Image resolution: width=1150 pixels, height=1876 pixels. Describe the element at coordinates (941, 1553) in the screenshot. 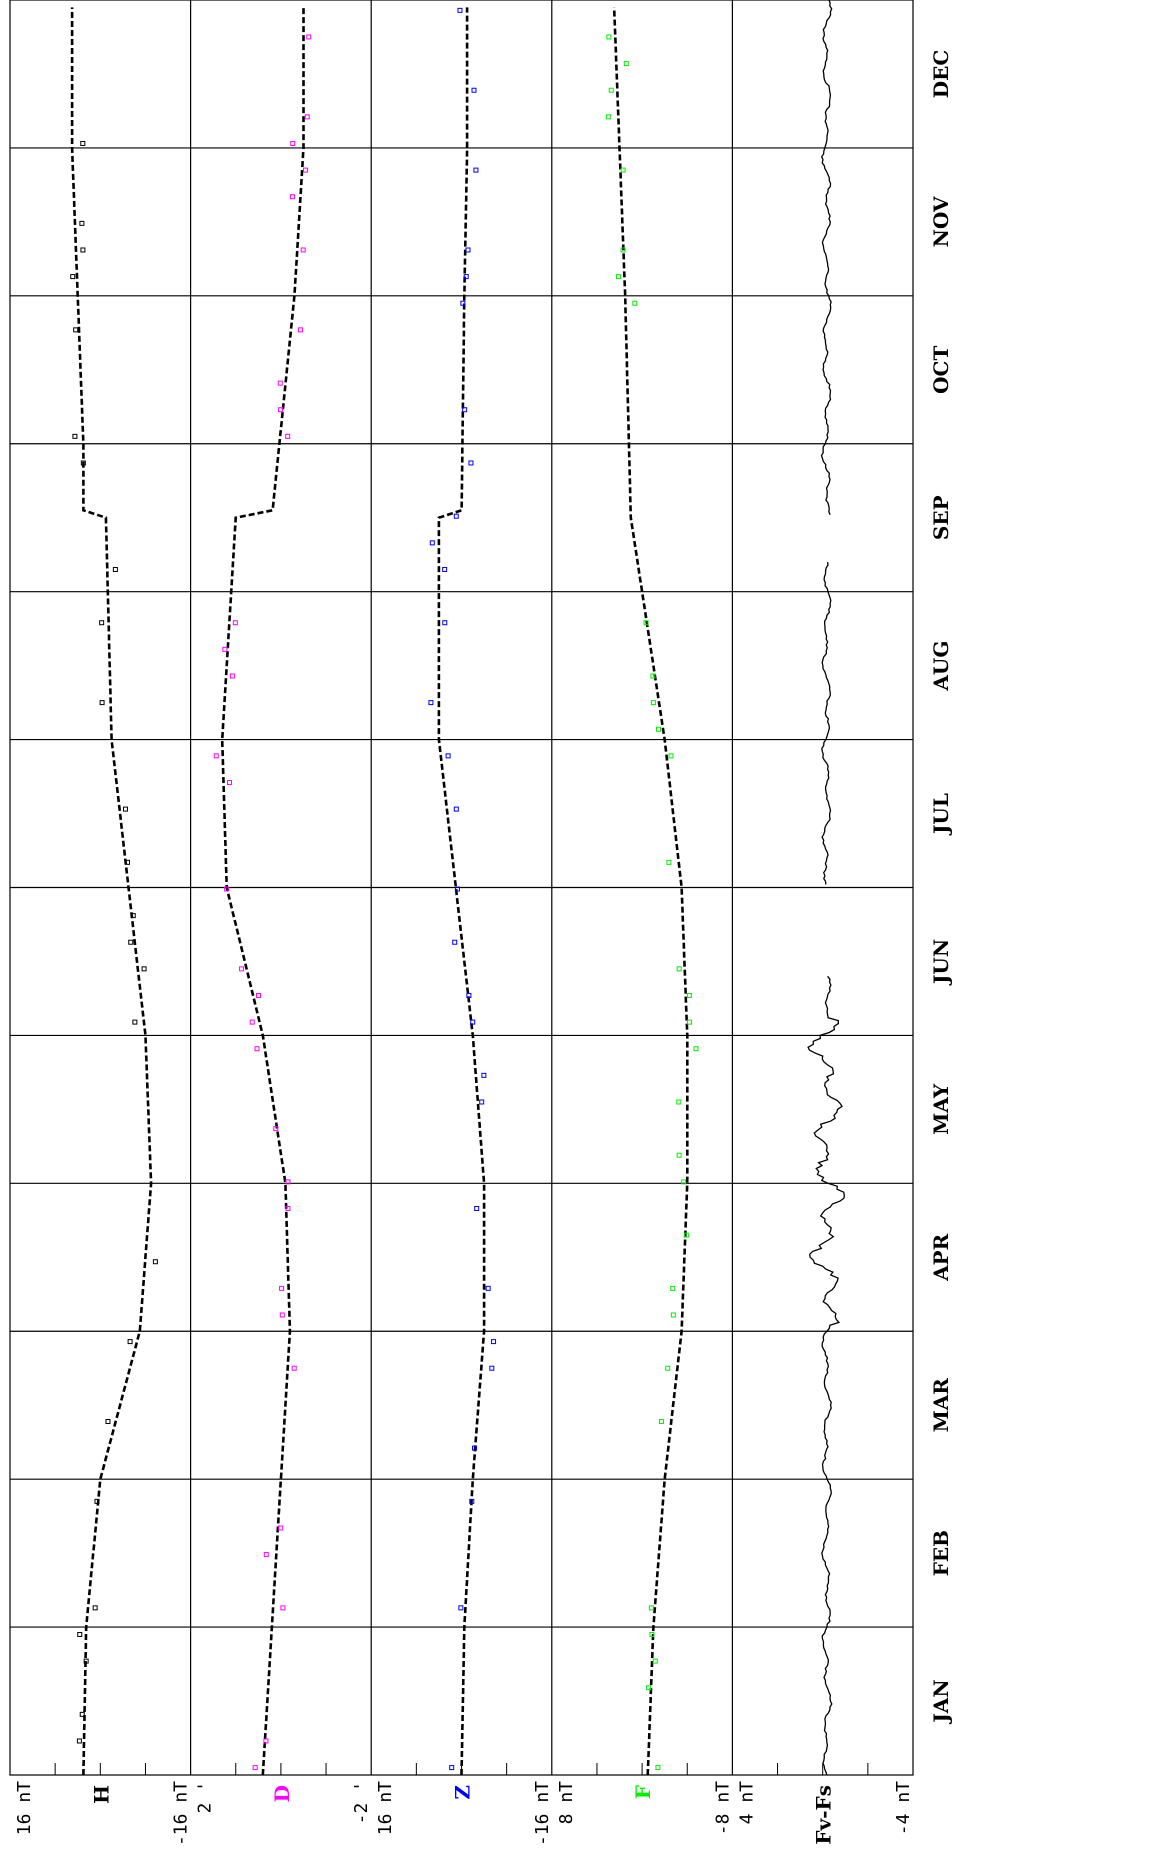

I see `month-label: FEB` at that location.